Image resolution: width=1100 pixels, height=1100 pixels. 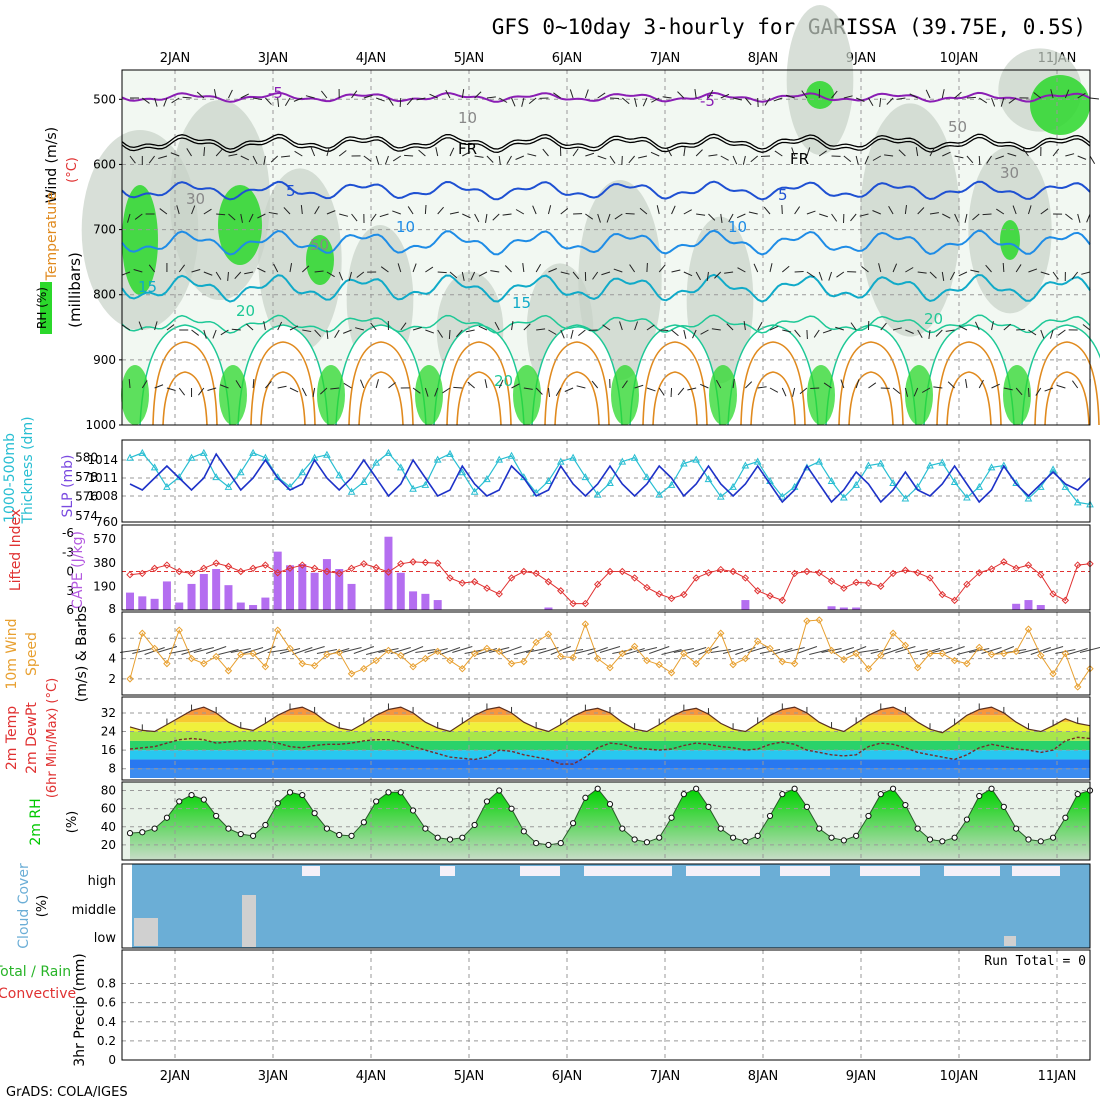 I want to click on isotherm-30-arc, so click(x=479, y=398).